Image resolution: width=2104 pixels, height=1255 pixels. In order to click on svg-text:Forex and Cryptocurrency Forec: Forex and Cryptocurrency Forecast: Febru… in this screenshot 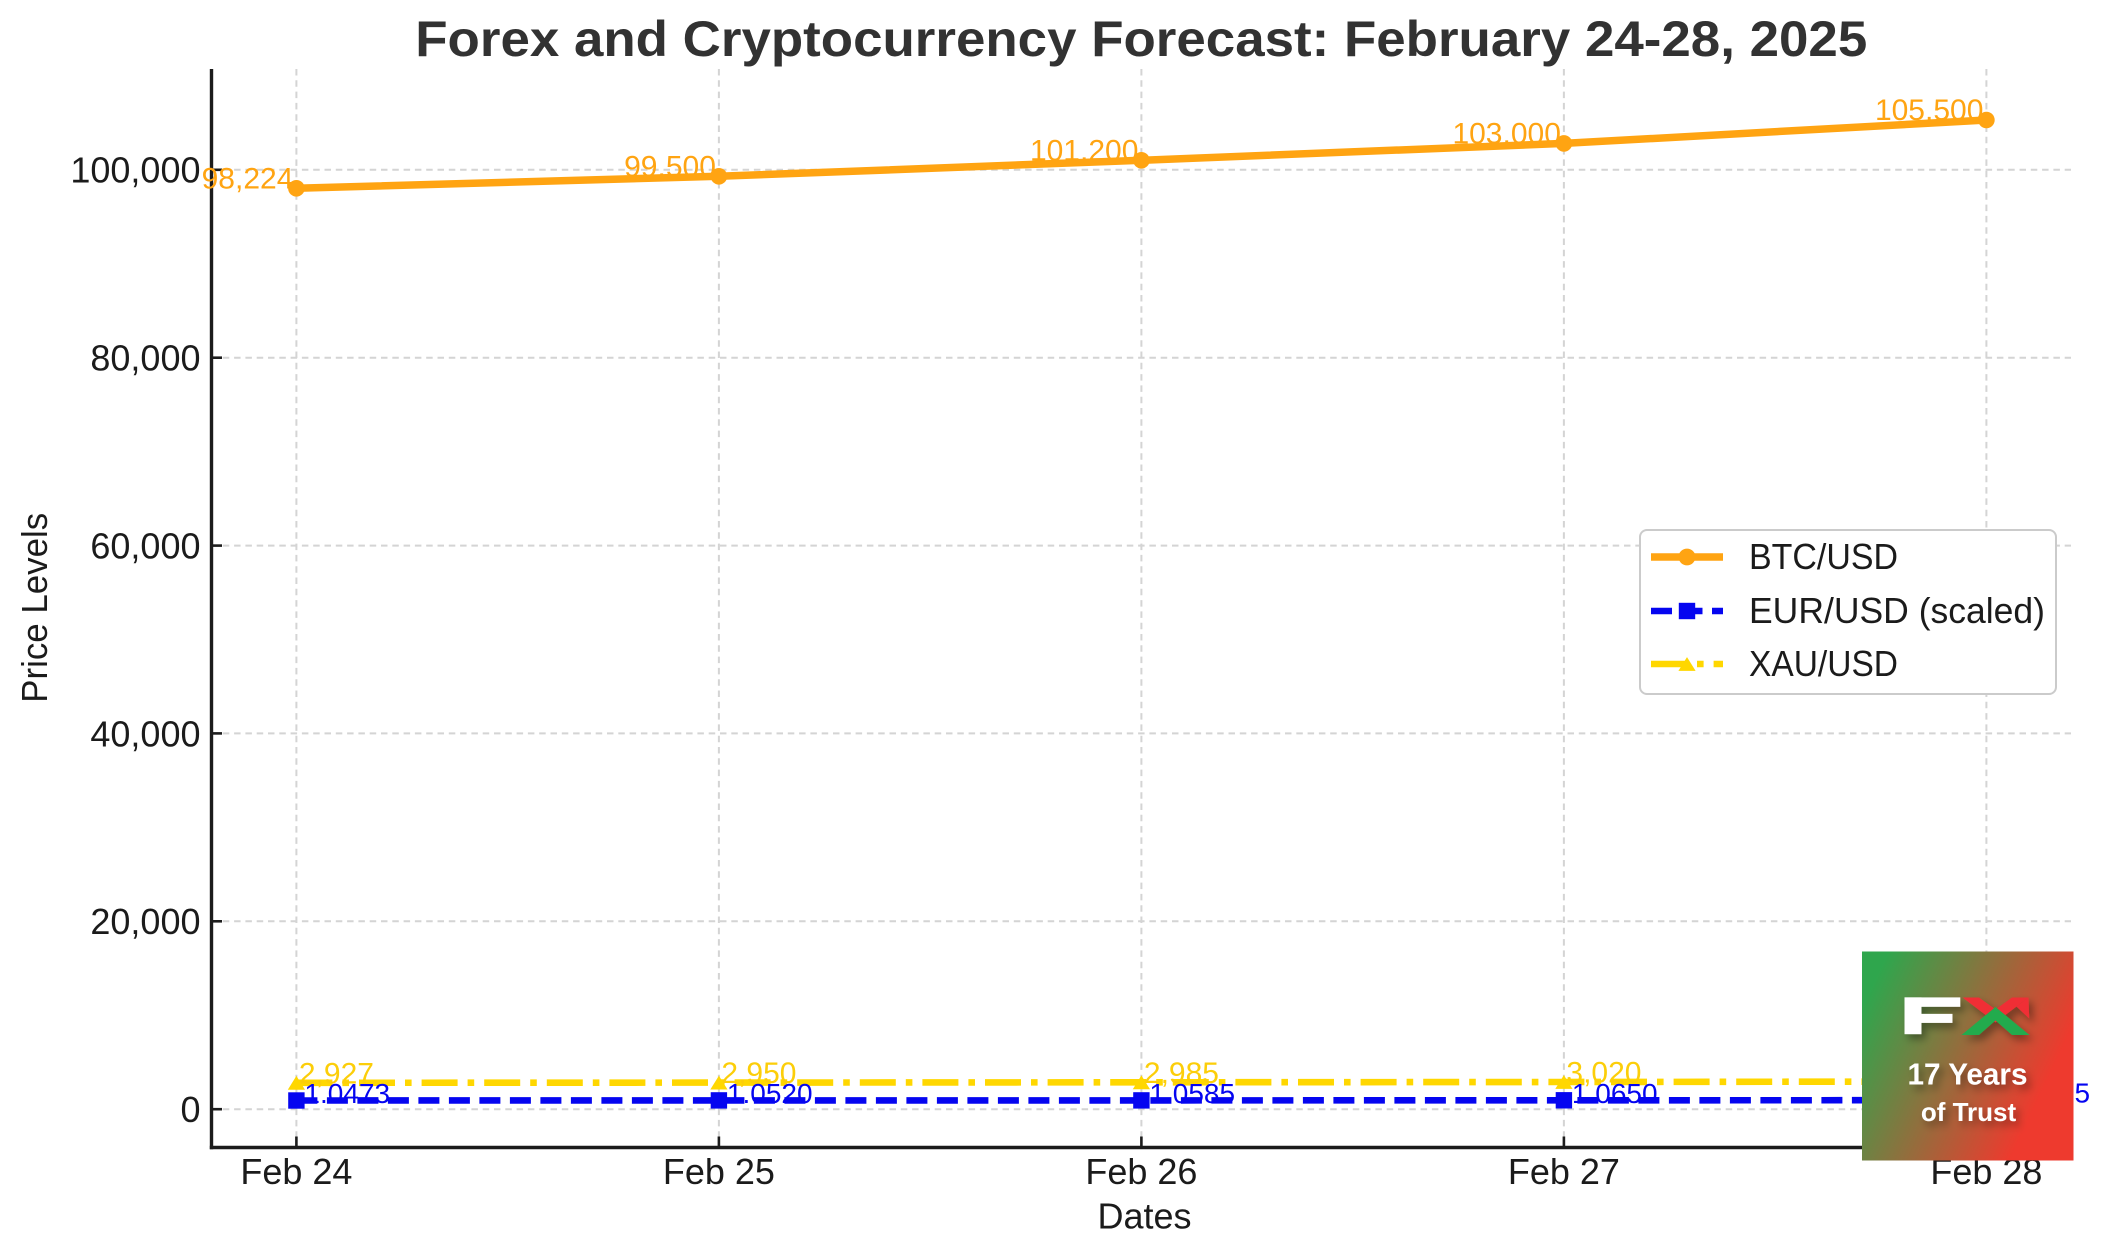, I will do `click(1141, 39)`.